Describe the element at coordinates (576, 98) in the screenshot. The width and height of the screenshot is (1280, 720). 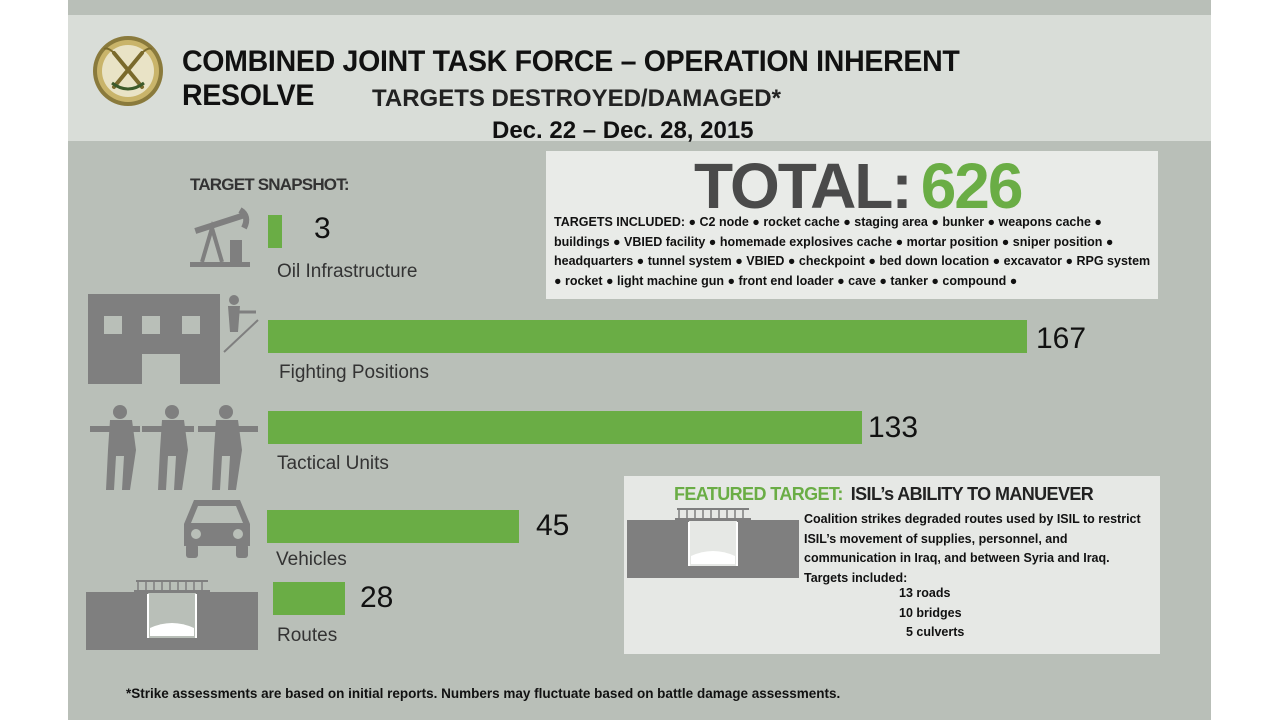
I see `page-subtitle: TARGETS DESTROYED/DAMAGED*` at that location.